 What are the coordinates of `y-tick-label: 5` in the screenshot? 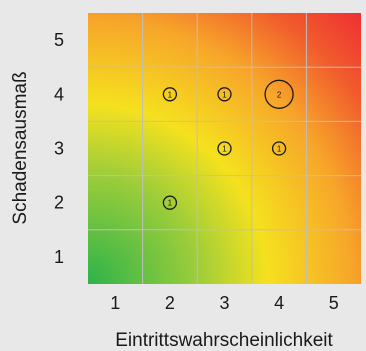 It's located at (59, 40).